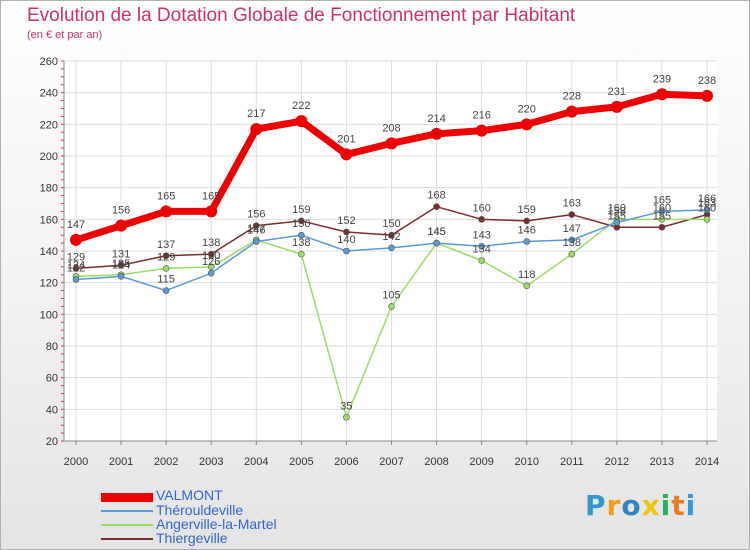 The image size is (750, 550). What do you see at coordinates (49, 157) in the screenshot?
I see `y-tick-label: 200` at bounding box center [49, 157].